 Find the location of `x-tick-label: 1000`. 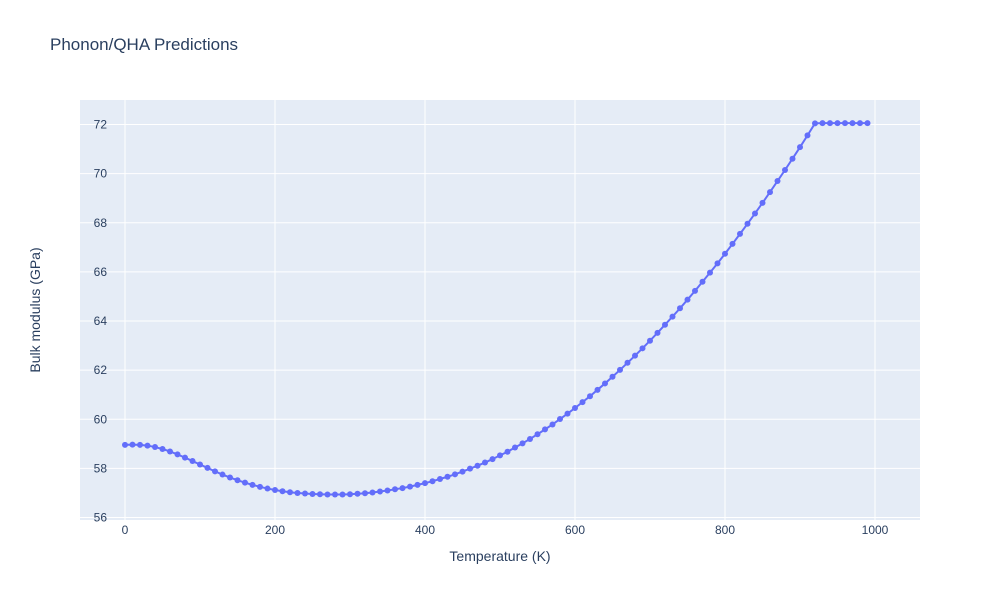

x-tick-label: 1000 is located at coordinates (875, 530).